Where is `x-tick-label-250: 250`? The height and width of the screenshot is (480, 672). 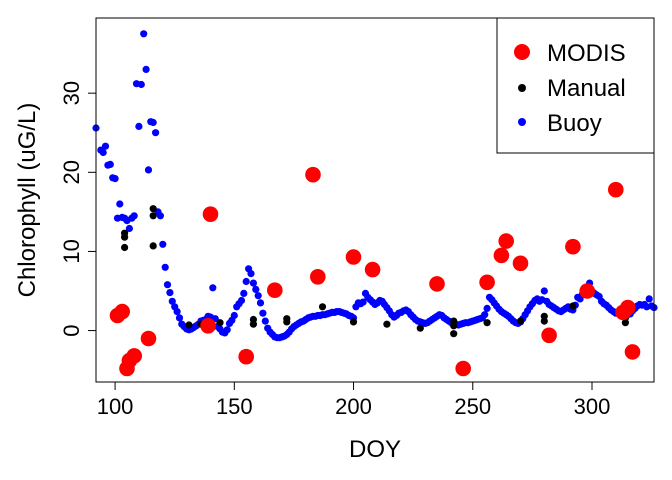 x-tick-label-250: 250 is located at coordinates (472, 406).